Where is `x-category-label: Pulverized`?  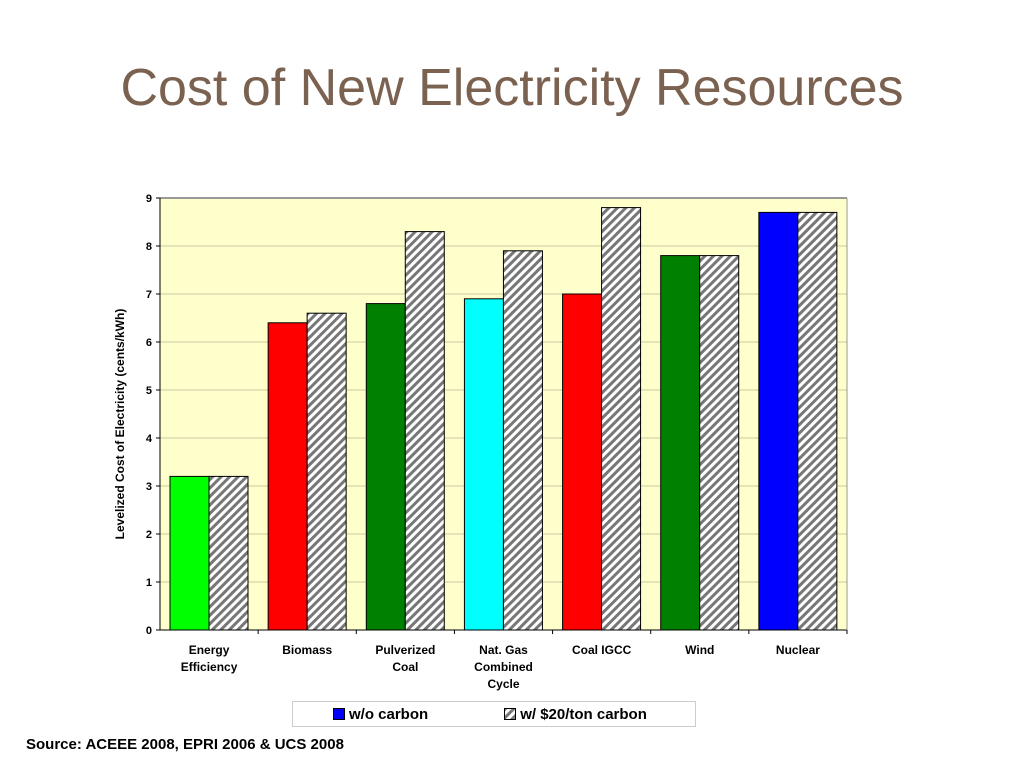 x-category-label: Pulverized is located at coordinates (405, 650).